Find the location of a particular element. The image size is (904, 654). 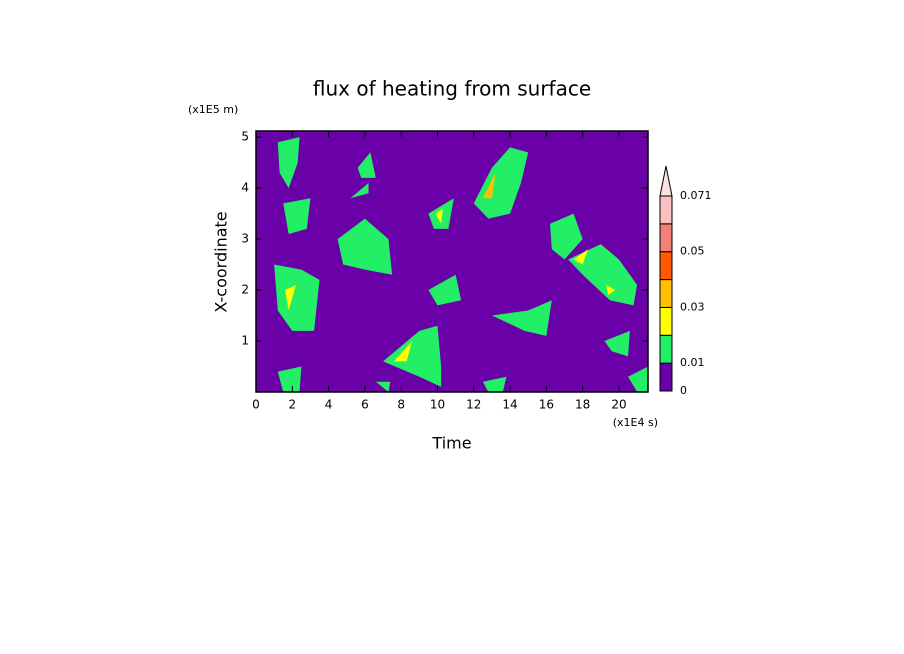

x-tick-label: 16 is located at coordinates (546, 405).